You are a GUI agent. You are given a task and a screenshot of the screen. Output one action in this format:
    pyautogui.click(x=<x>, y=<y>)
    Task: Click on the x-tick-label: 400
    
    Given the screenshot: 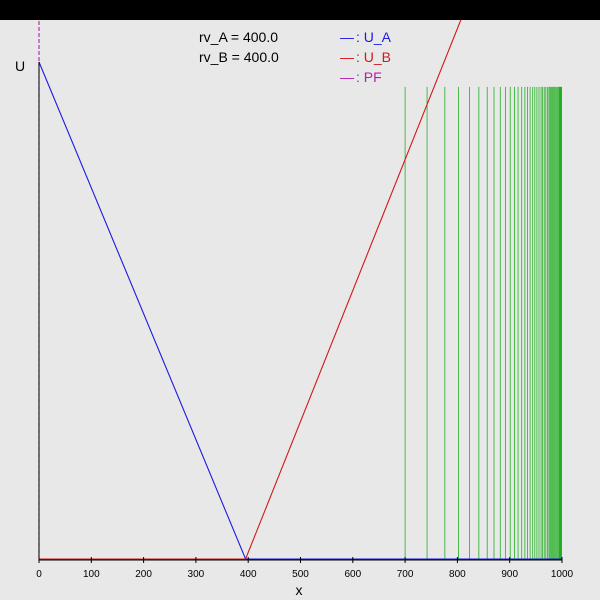 What is the action you would take?
    pyautogui.click(x=248, y=574)
    